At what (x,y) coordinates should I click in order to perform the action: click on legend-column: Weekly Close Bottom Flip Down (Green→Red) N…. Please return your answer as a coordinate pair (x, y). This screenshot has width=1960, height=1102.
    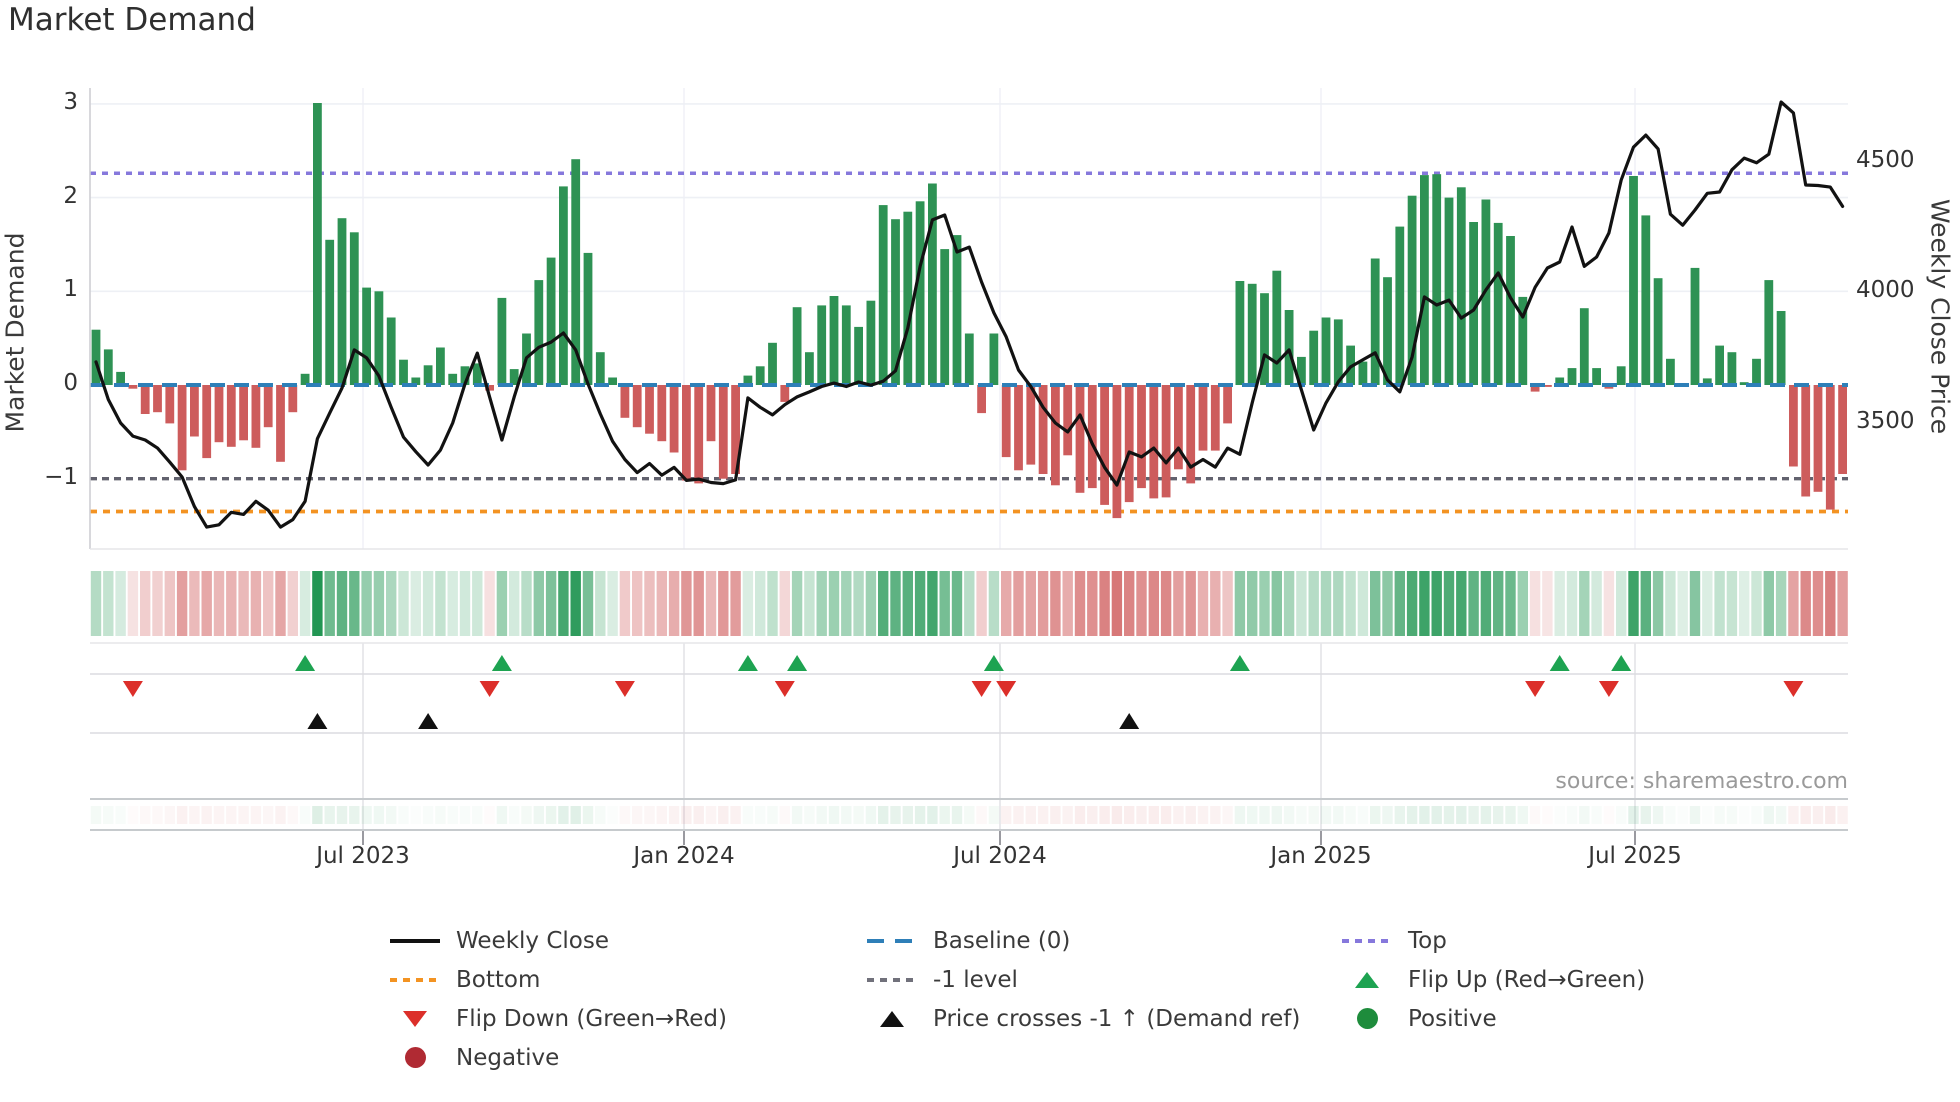
    Looking at the image, I should click on (557, 999).